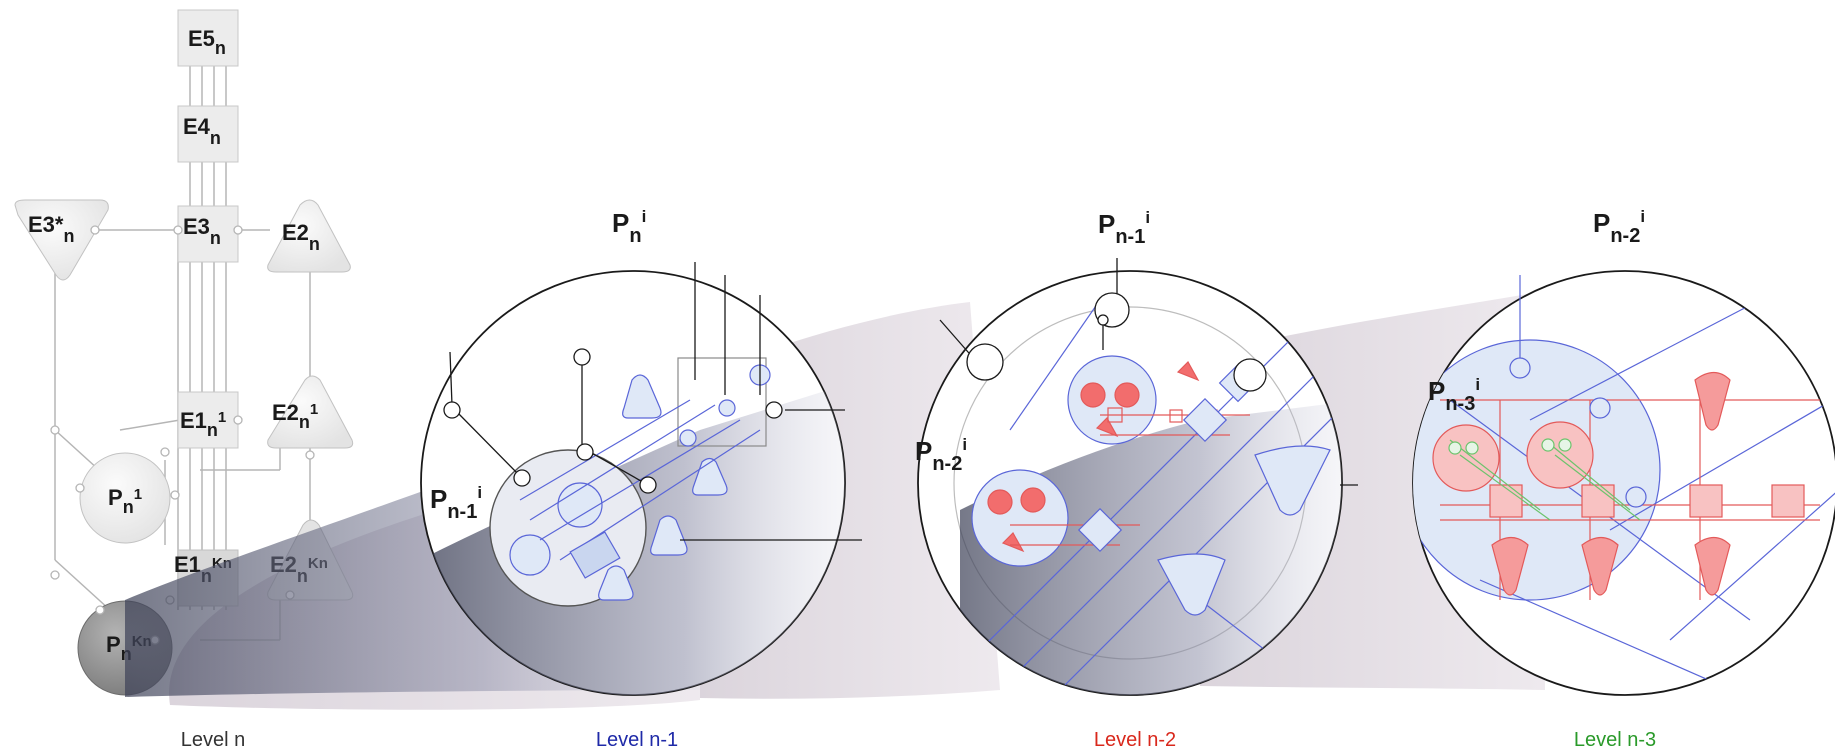 This screenshot has width=1835, height=754. I want to click on p-1-label: P, so click(115, 497).